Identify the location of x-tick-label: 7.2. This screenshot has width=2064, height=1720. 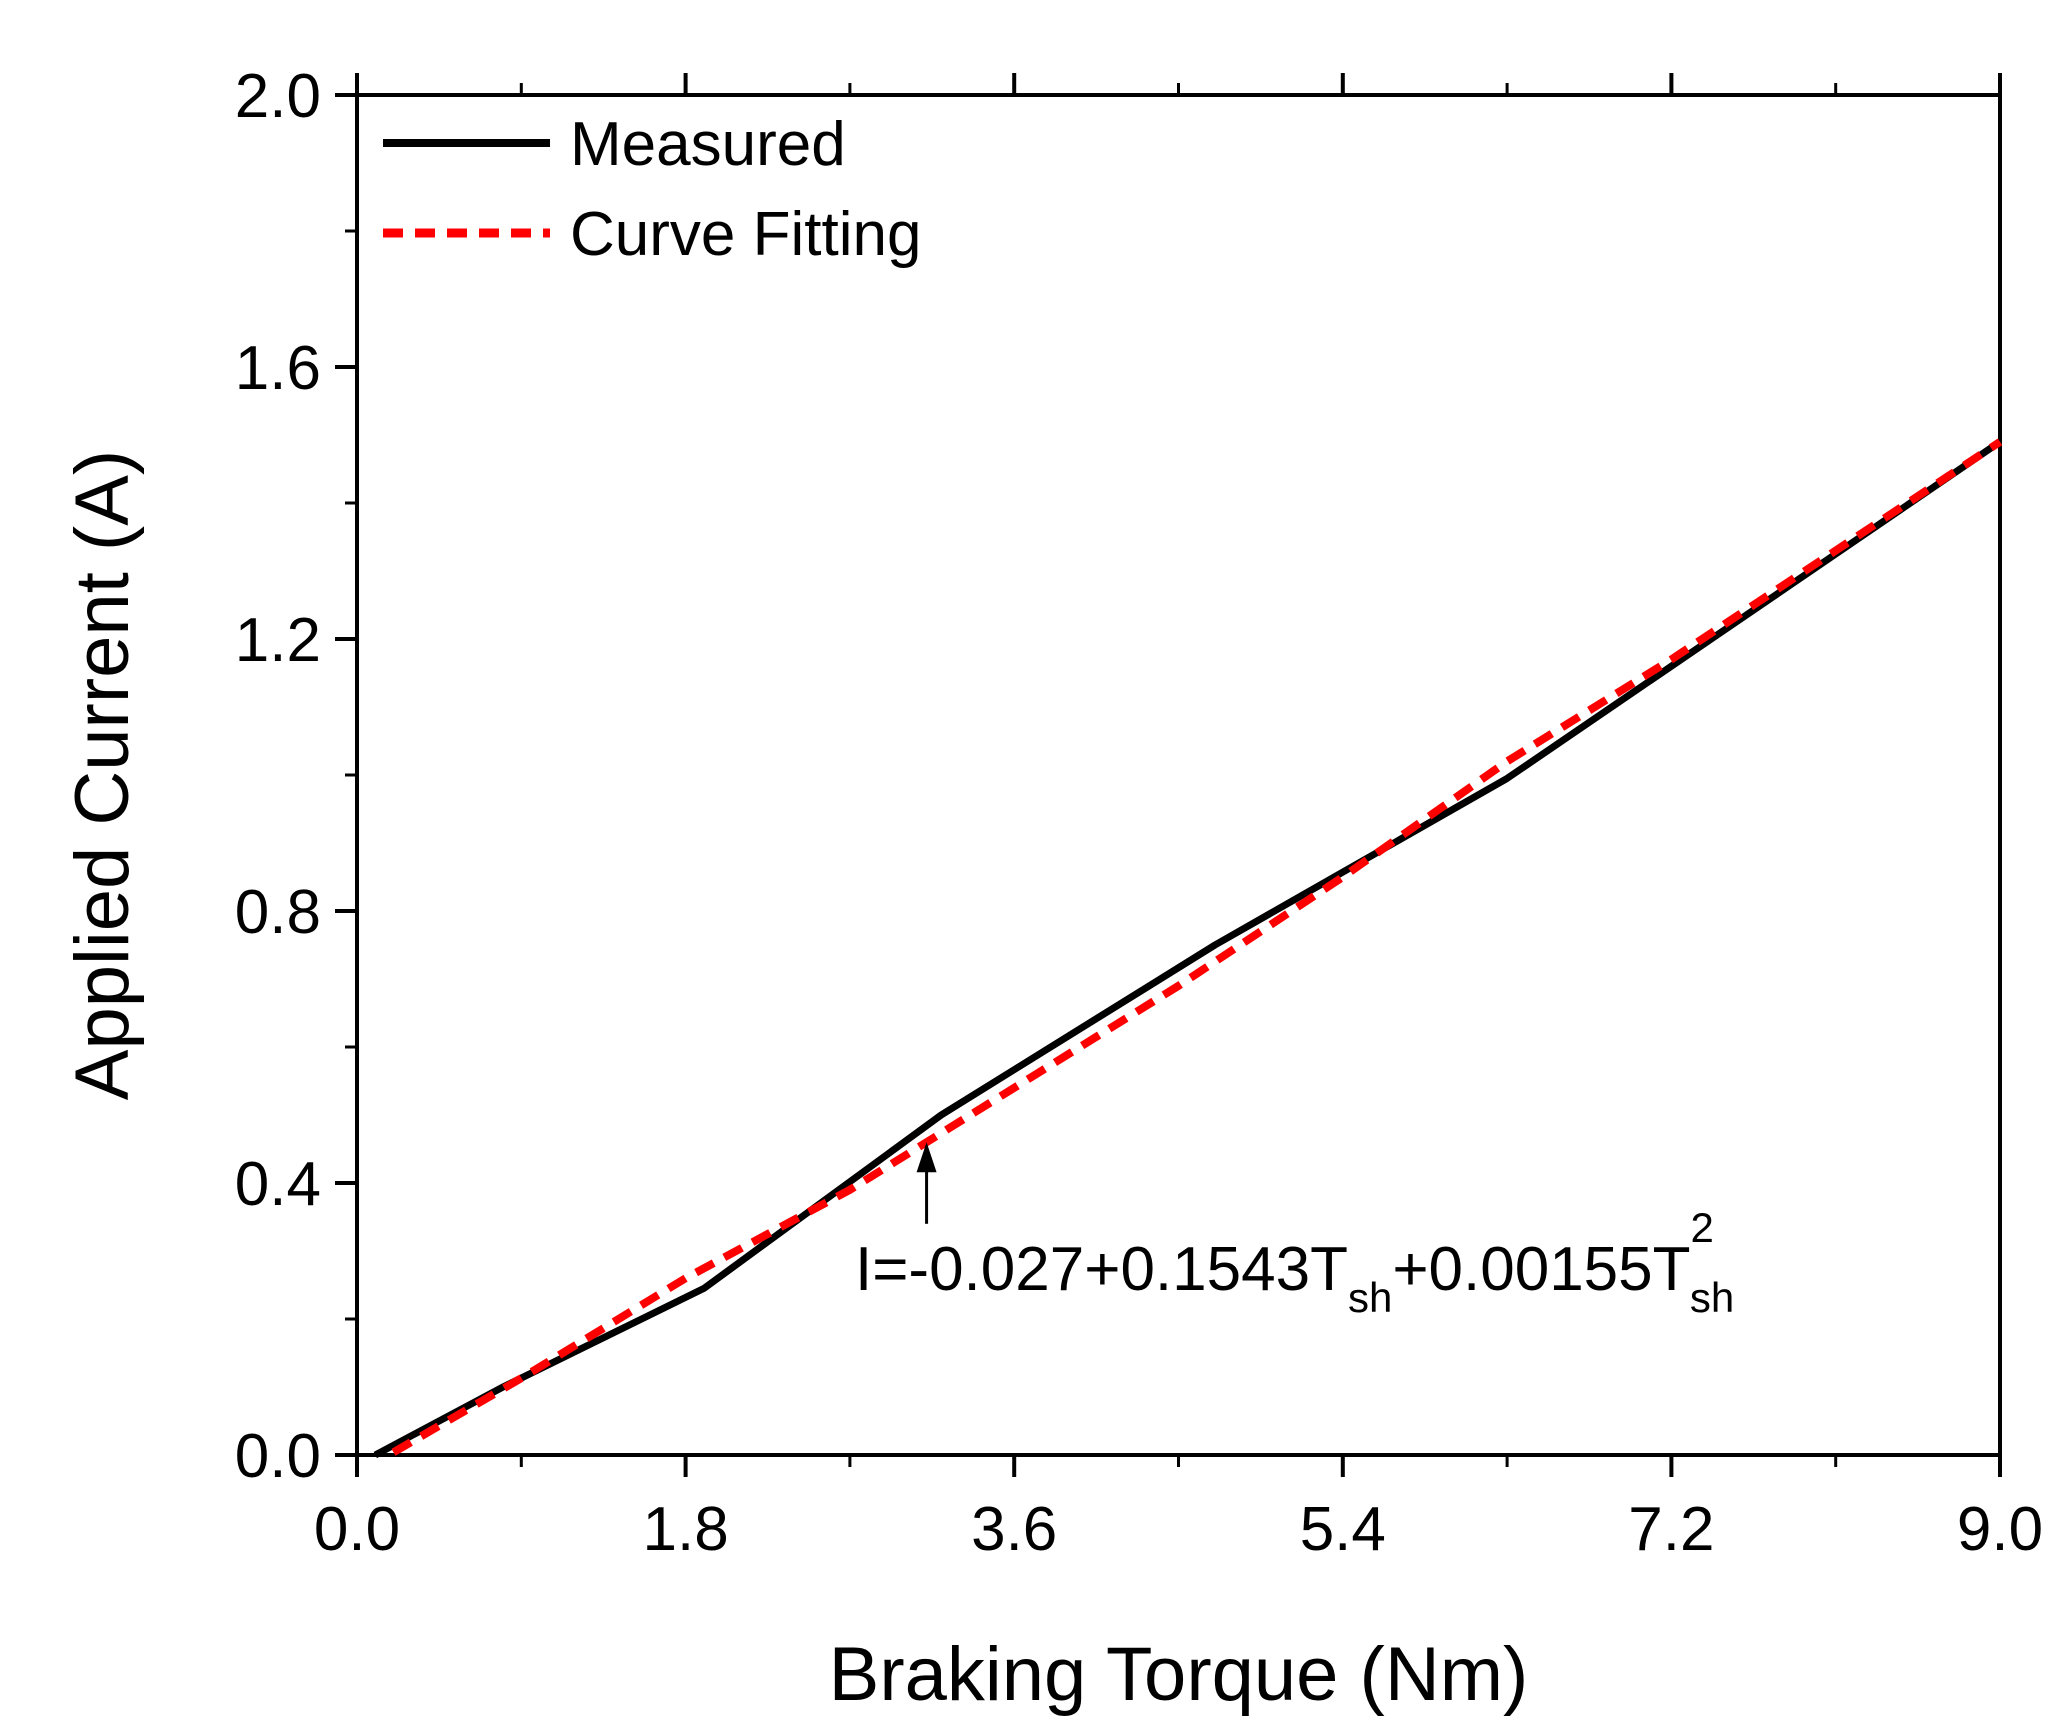
(1671, 1529).